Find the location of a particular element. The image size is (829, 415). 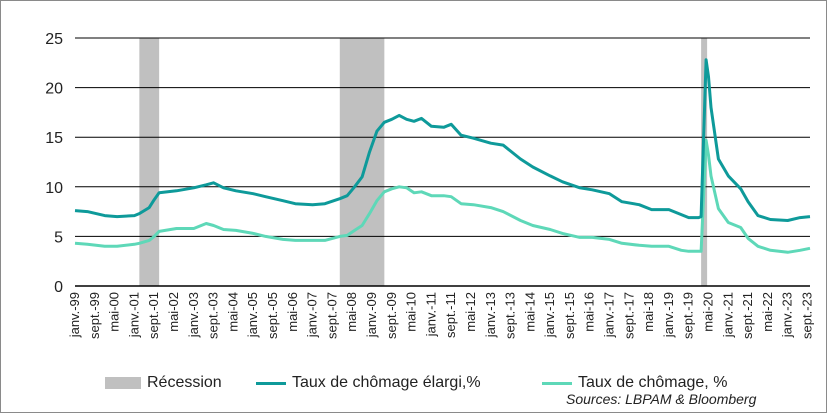

x-tick-label: sept.-01 is located at coordinates (153, 315).